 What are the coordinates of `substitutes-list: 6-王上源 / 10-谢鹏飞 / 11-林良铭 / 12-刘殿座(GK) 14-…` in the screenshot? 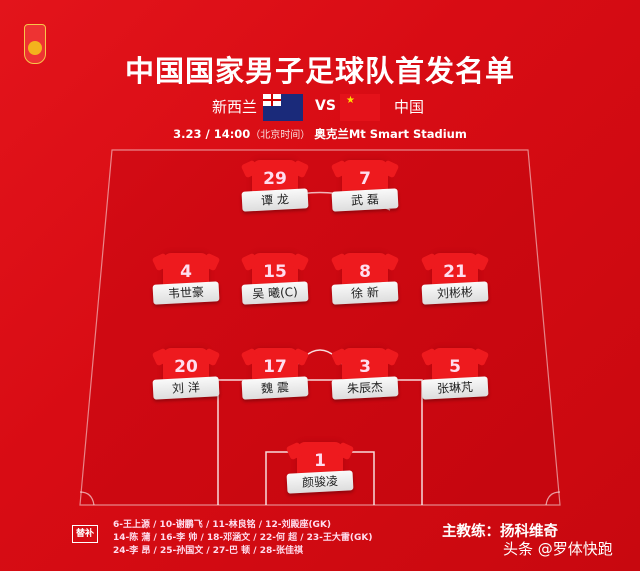 It's located at (243, 538).